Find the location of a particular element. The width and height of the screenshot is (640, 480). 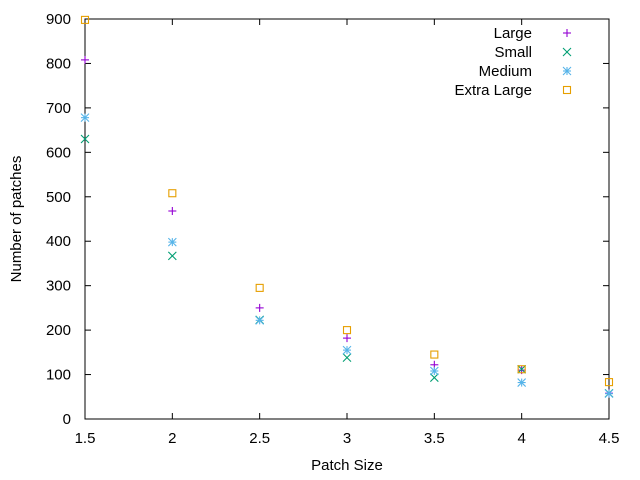

y-tick-label: 700 is located at coordinates (58, 108).